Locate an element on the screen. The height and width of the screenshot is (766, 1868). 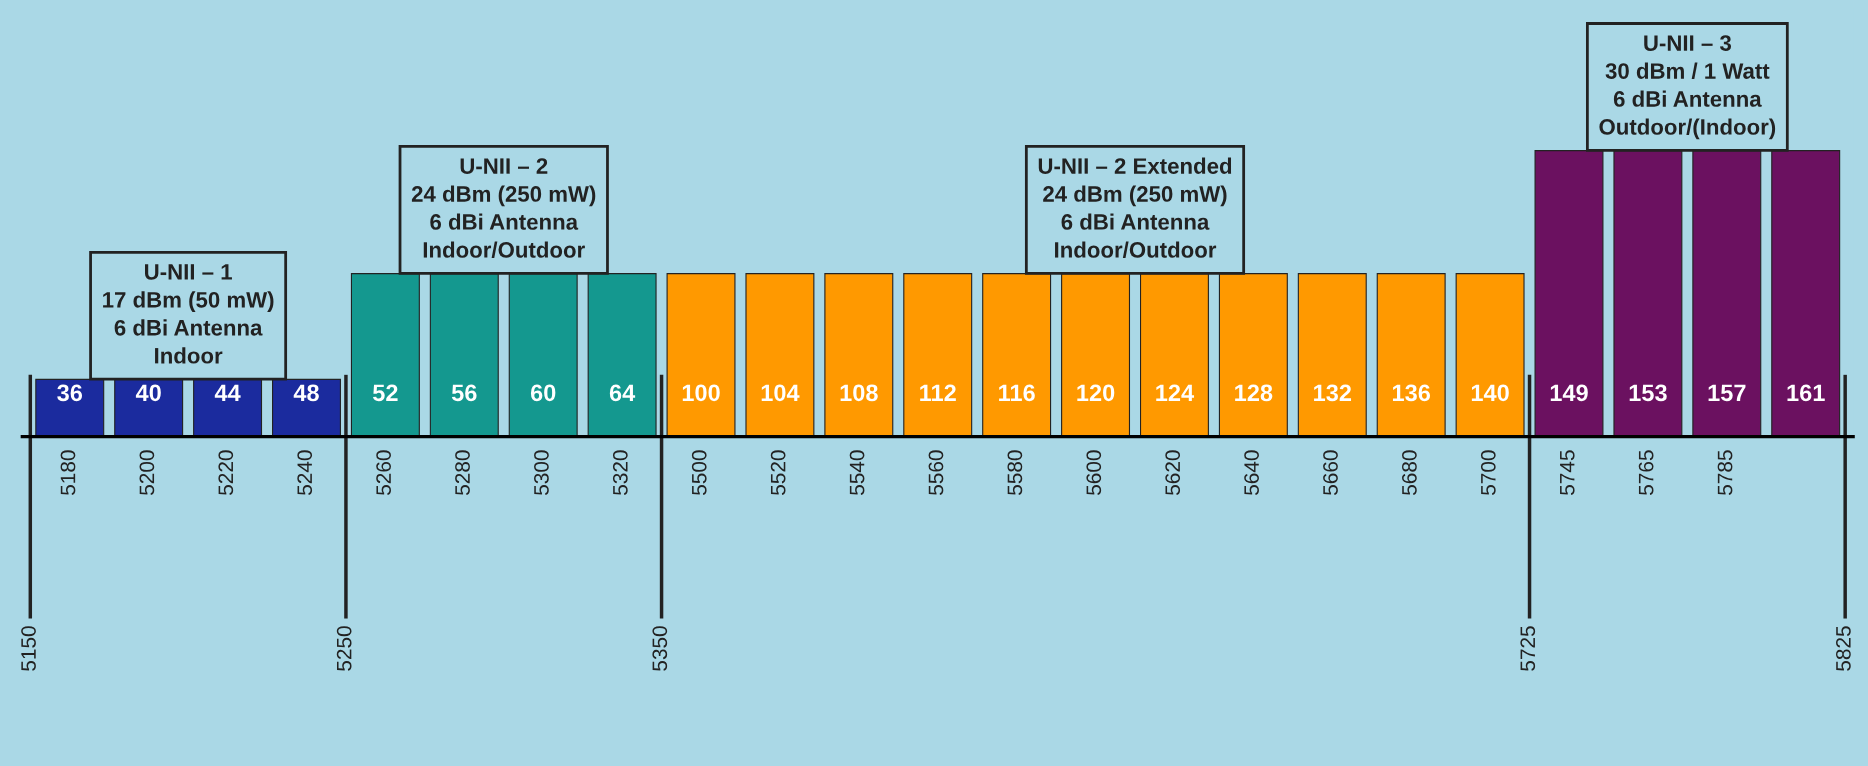
x-tick-label: 64 is located at coordinates (622, 393).